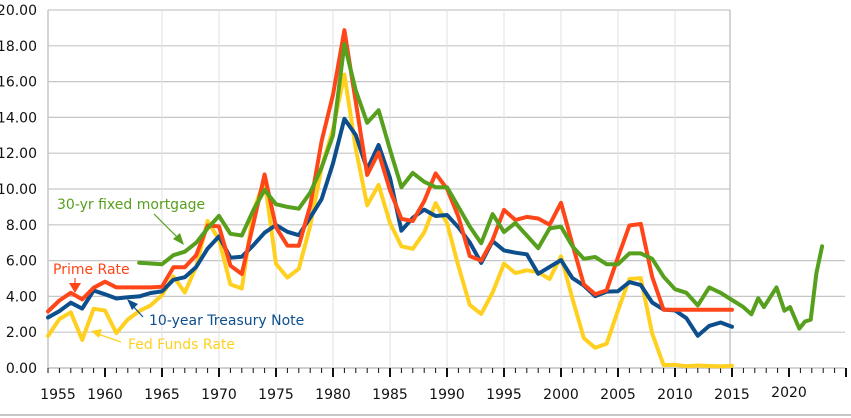  What do you see at coordinates (276, 395) in the screenshot?
I see `x-tick-label: 1975` at bounding box center [276, 395].